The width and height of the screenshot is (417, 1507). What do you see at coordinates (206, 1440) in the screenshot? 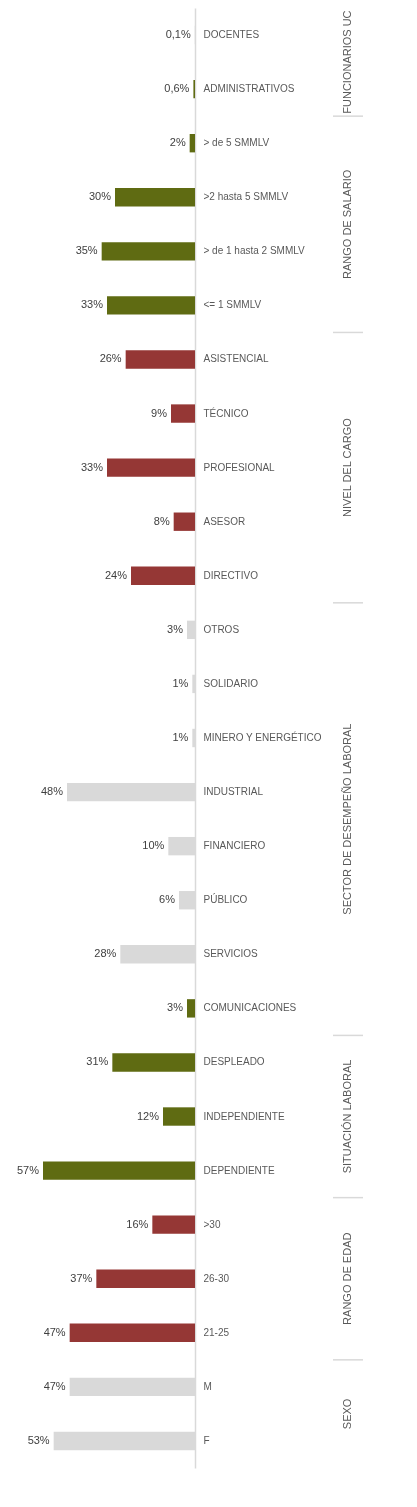
I see `y-tick-label: F` at bounding box center [206, 1440].